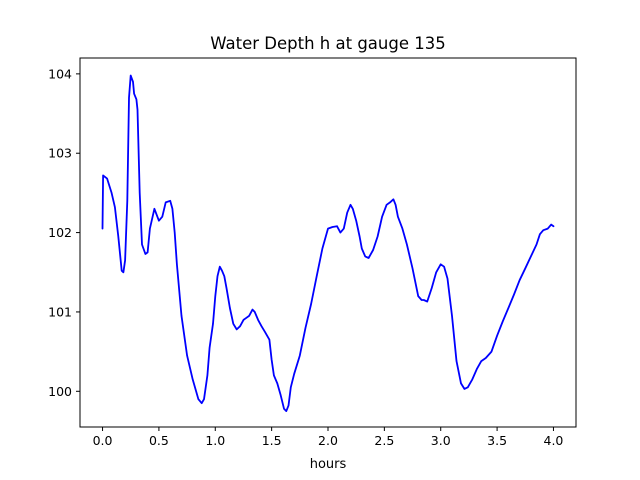 The height and width of the screenshot is (480, 640). What do you see at coordinates (272, 440) in the screenshot?
I see `x-tick-label: 1.5` at bounding box center [272, 440].